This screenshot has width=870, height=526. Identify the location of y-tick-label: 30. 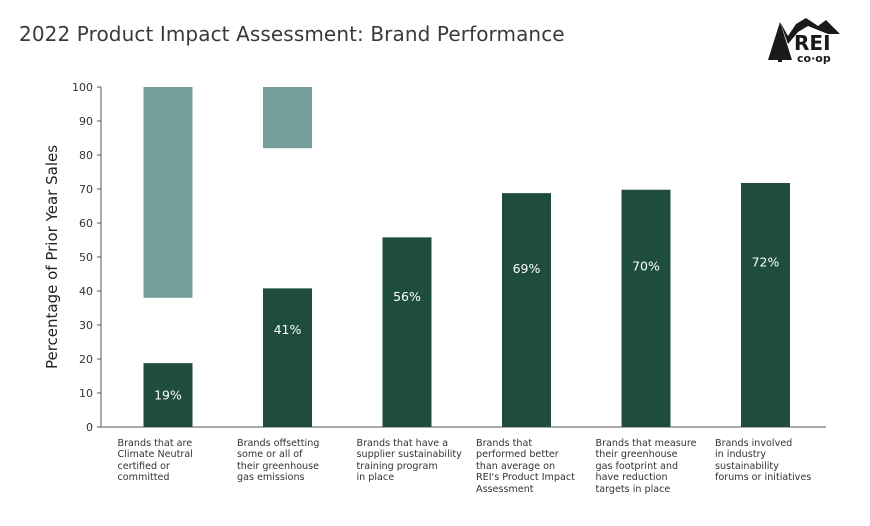
(86, 325).